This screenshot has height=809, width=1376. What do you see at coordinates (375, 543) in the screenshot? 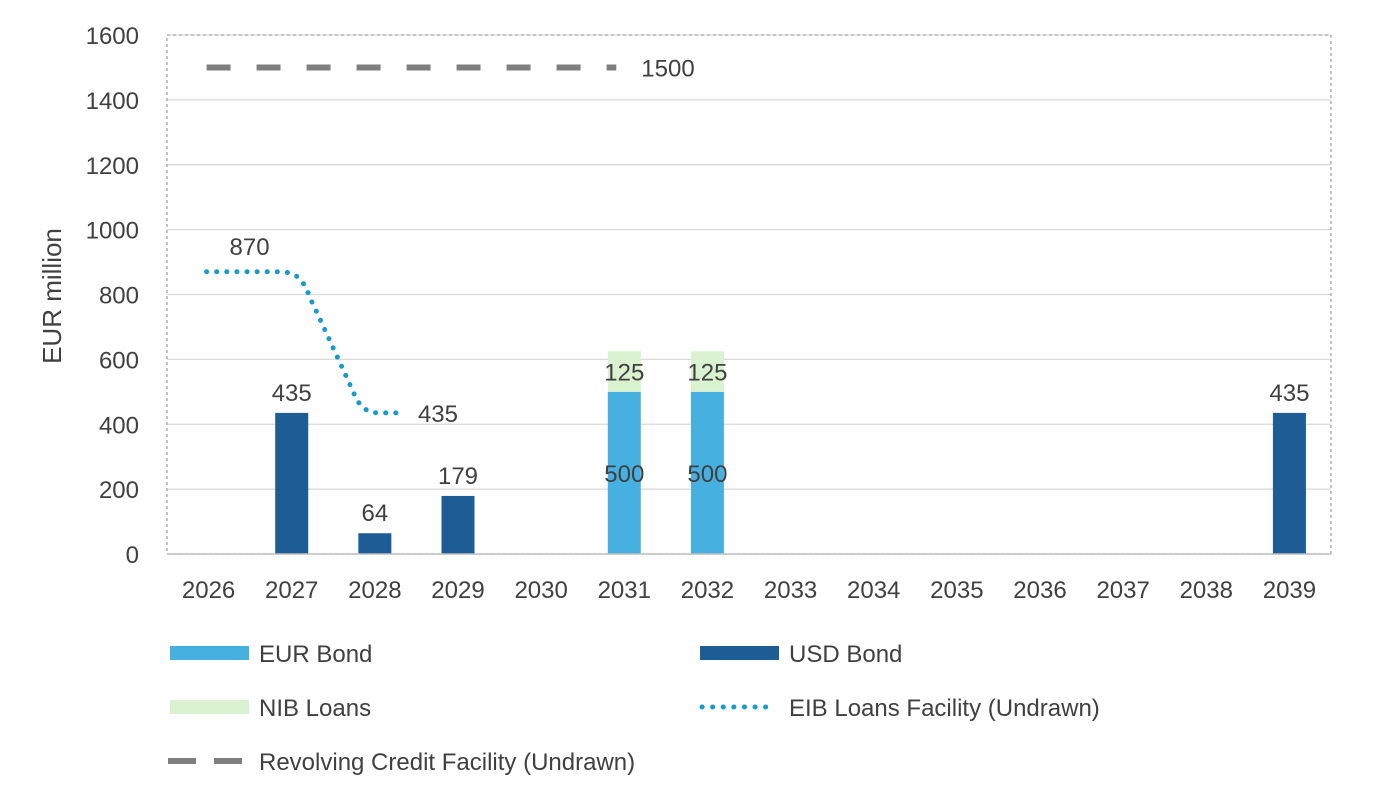
I see `bar-usd-bond-2028` at bounding box center [375, 543].